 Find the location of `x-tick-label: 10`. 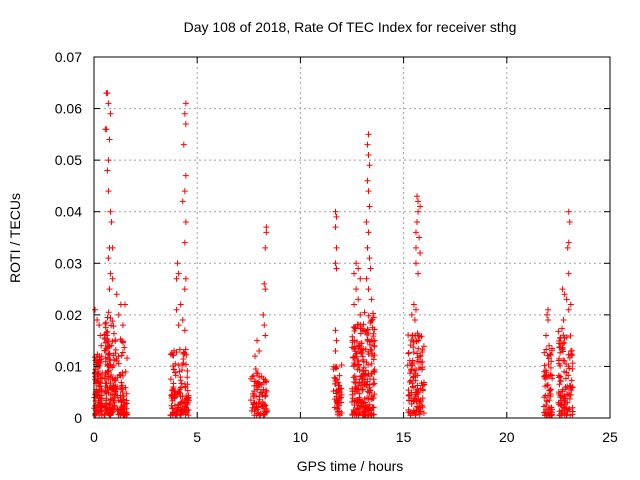

x-tick-label: 10 is located at coordinates (301, 437).